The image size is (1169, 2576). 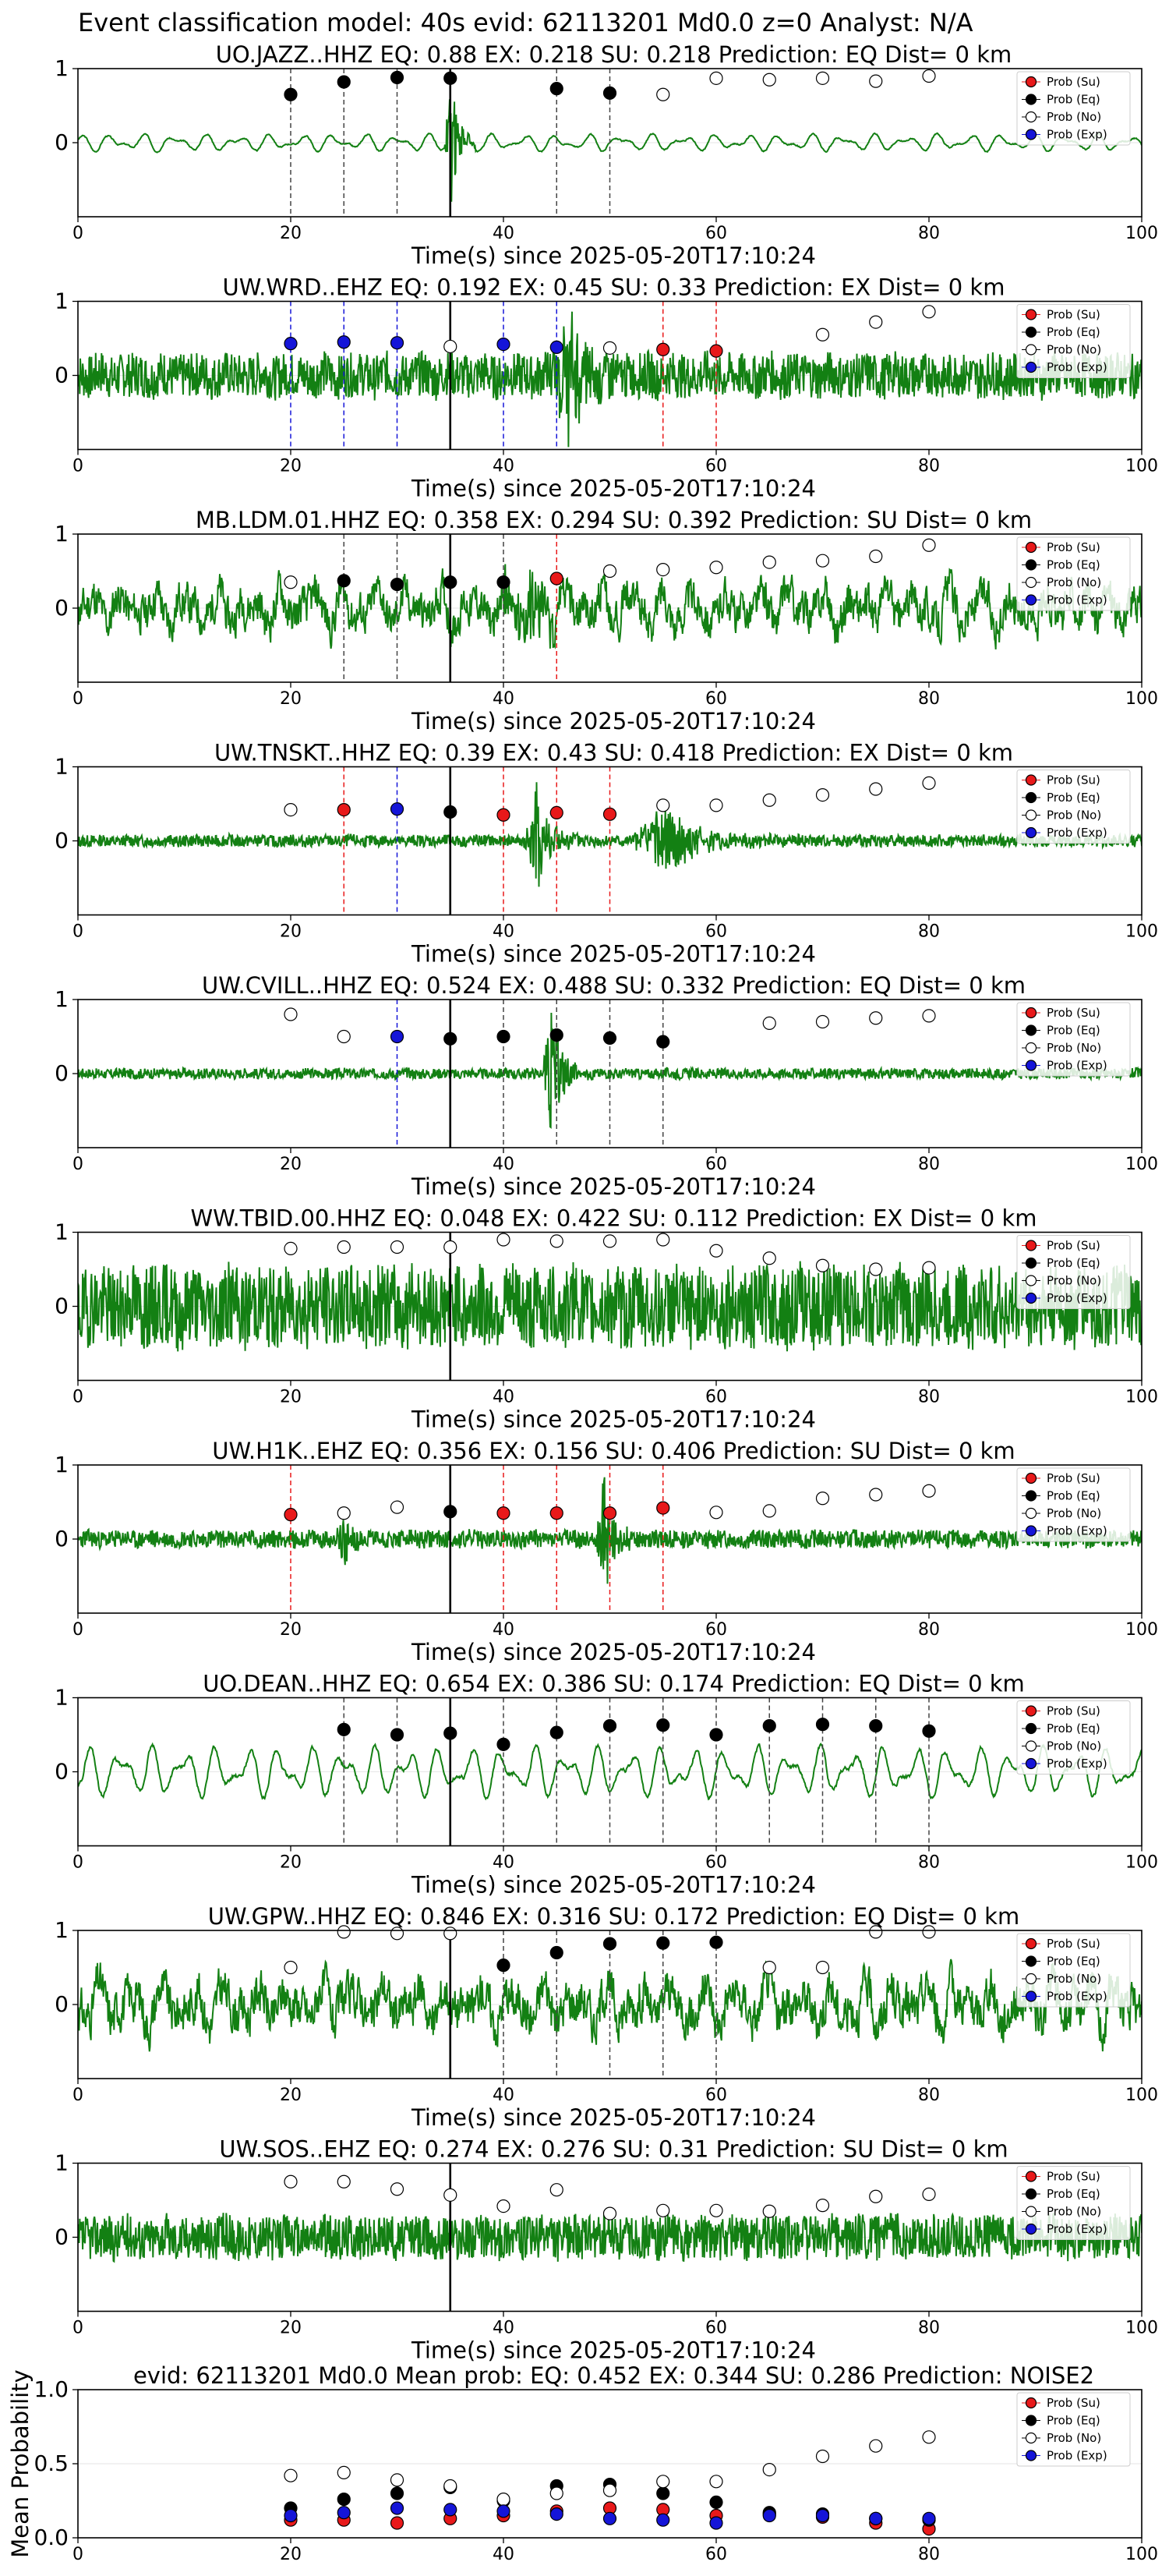 I want to click on station-panel-2-marker-su, so click(x=716, y=351).